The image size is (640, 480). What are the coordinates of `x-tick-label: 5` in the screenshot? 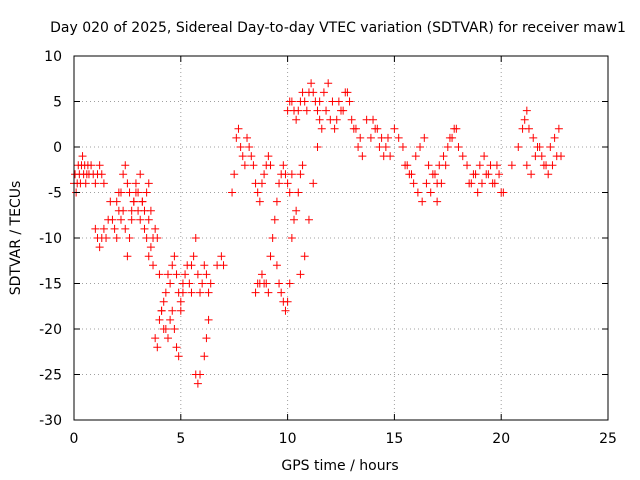 It's located at (180, 439).